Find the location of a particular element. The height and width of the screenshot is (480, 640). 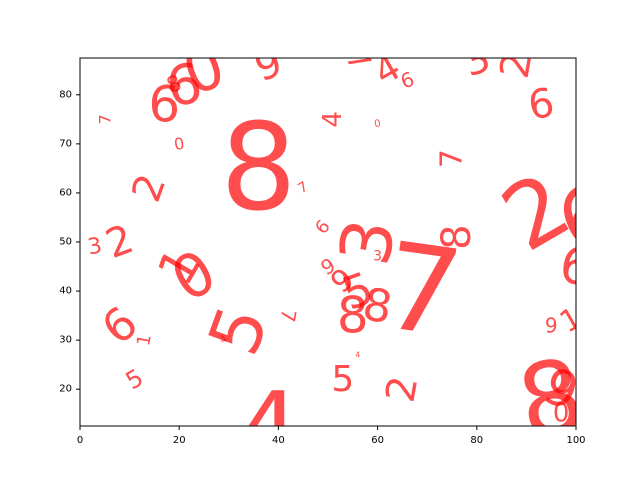

digit-marker-50: 9 is located at coordinates (585, 85).